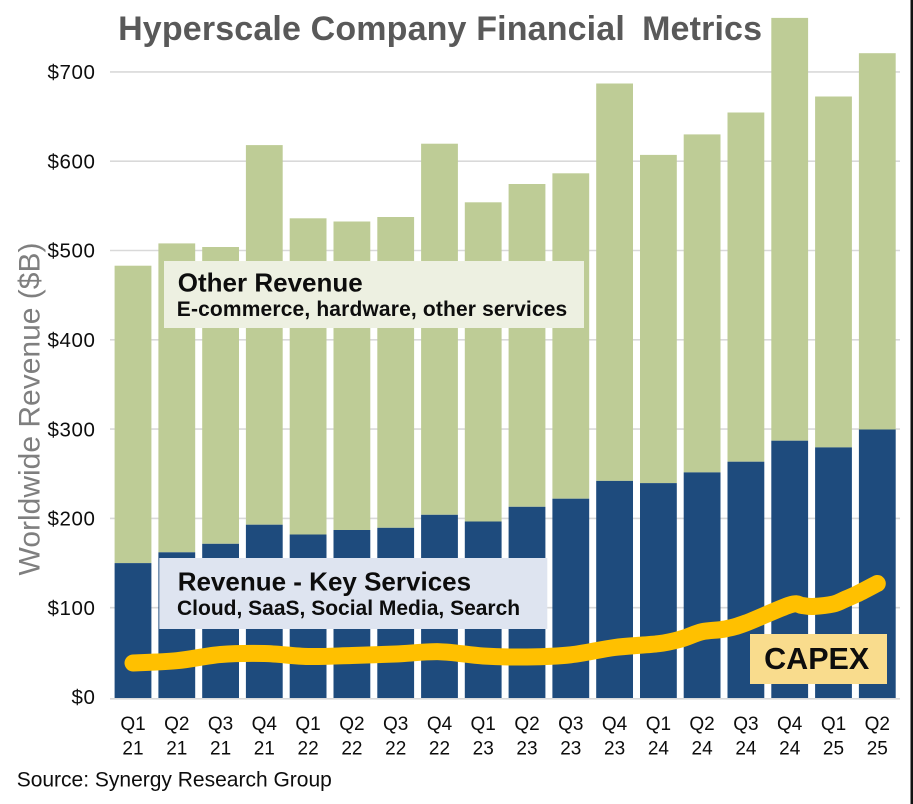  I want to click on svg-text: $300, so click(71, 429).